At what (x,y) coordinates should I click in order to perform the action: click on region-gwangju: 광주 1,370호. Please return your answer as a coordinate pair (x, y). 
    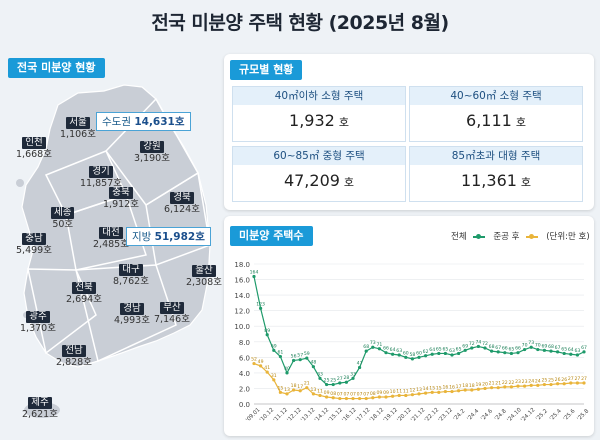
    Looking at the image, I should click on (38, 323).